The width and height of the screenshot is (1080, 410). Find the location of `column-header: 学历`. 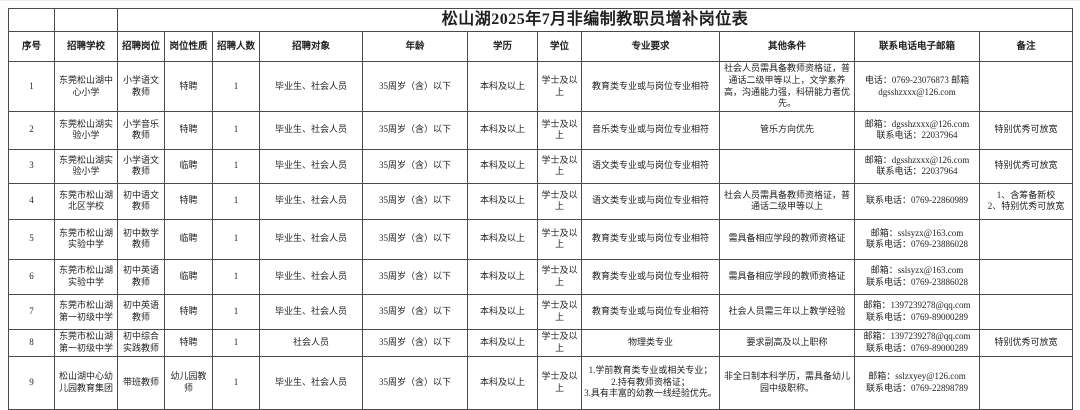

column-header: 学历 is located at coordinates (502, 47).